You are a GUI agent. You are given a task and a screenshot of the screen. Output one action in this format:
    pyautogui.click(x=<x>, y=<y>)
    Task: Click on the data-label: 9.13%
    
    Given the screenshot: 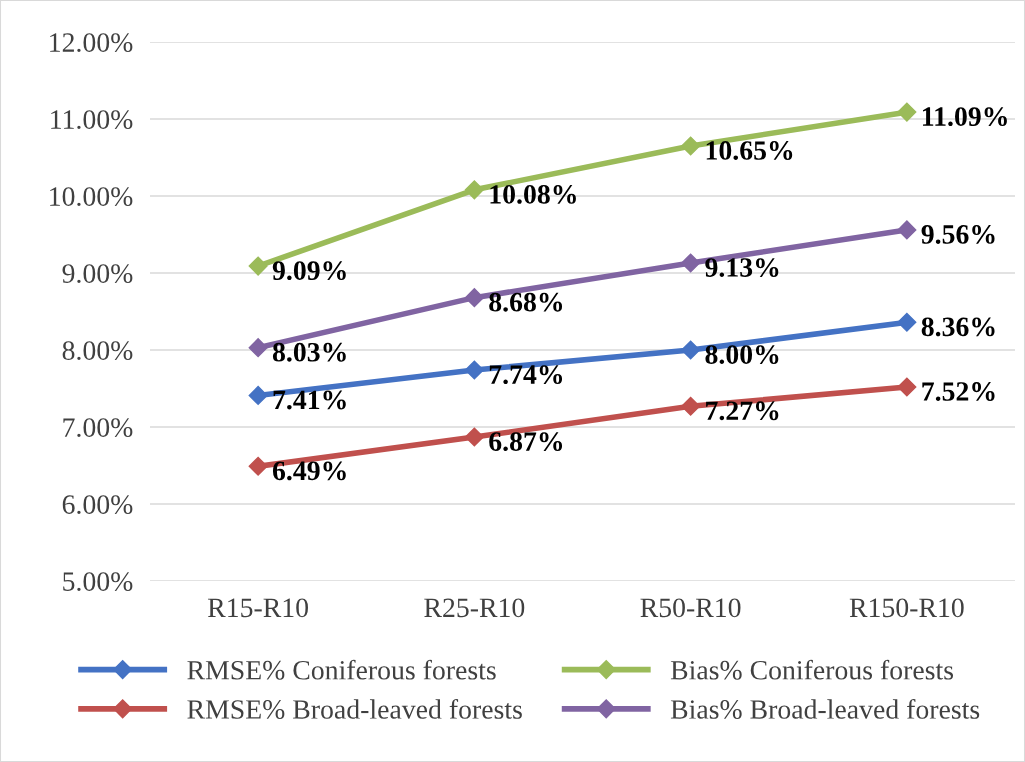 What is the action you would take?
    pyautogui.click(x=742, y=268)
    